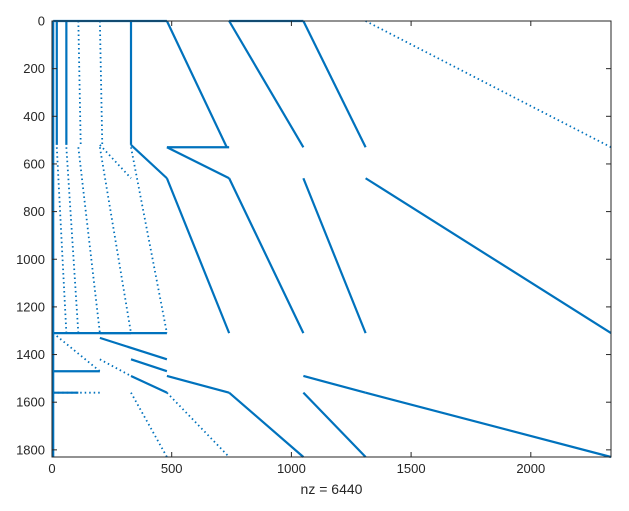  I want to click on x-axis-label: nz = 6440, so click(332, 489).